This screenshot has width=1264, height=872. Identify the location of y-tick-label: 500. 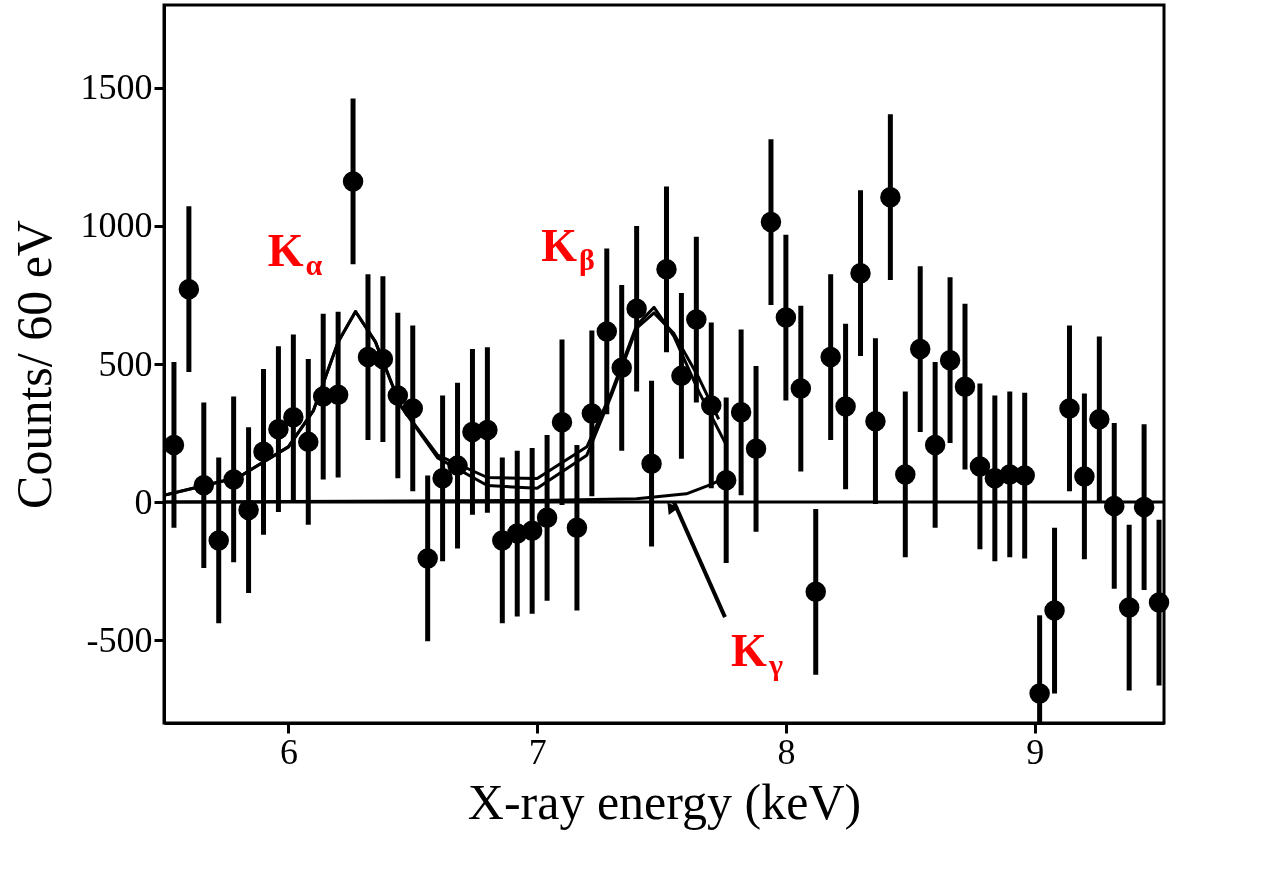
(125, 363).